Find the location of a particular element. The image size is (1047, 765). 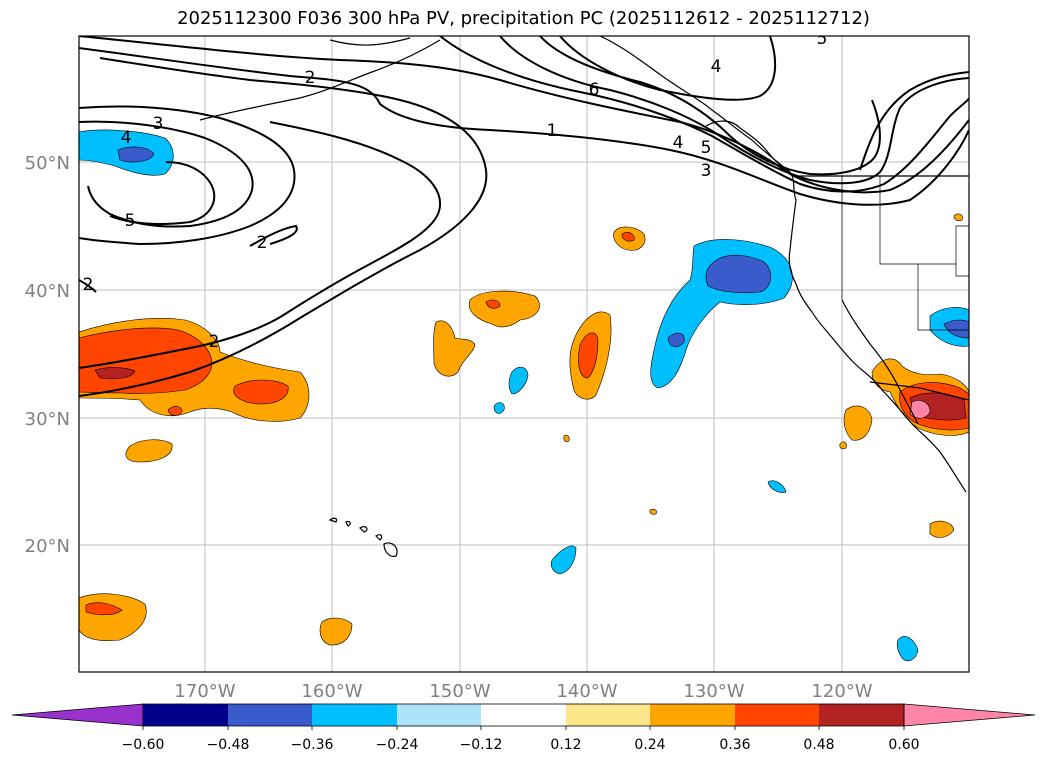

precip-blue-sw-hawaii is located at coordinates (563, 560).